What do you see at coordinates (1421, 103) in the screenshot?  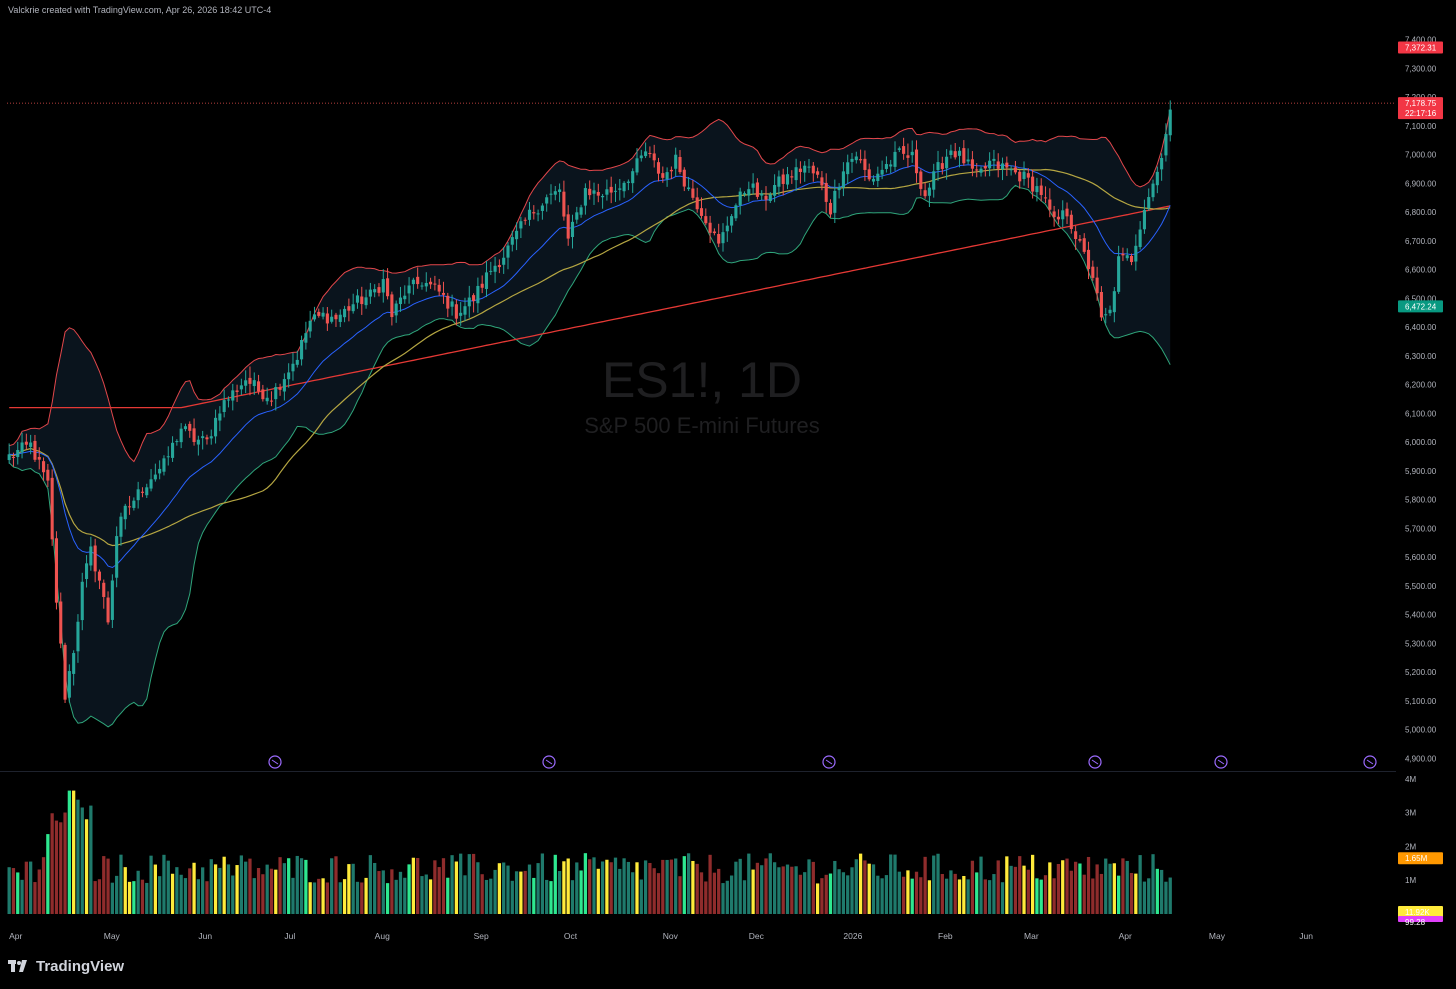 I see `last-price-tag-text: 7,178.75` at bounding box center [1421, 103].